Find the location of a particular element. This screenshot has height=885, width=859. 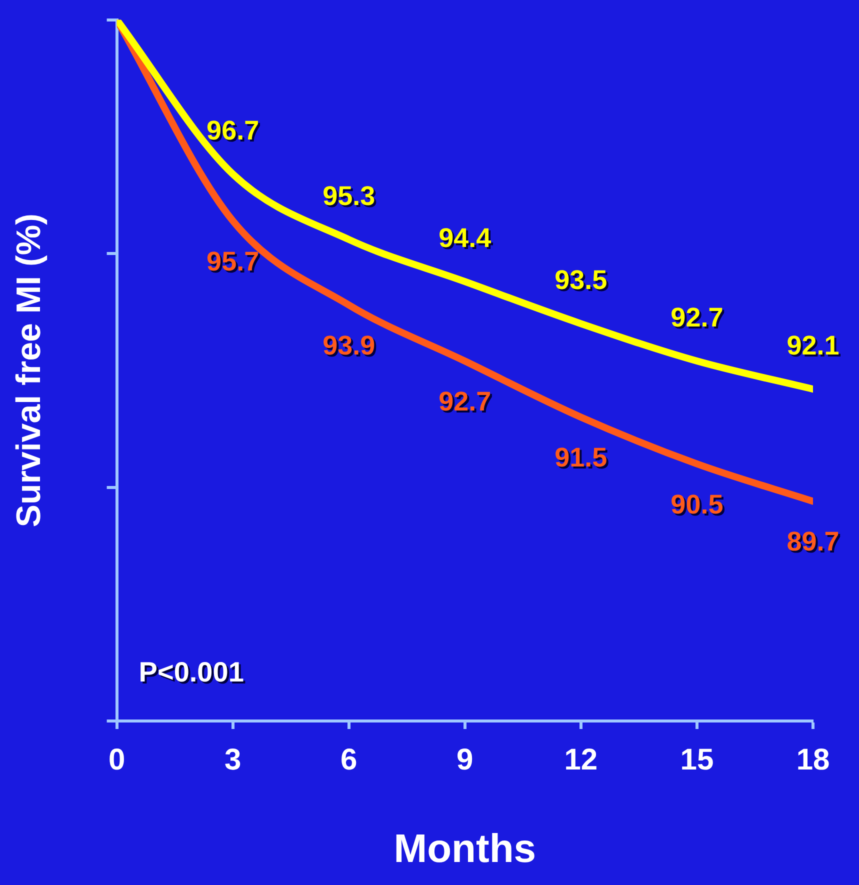

data-label: 92.1 is located at coordinates (815, 347).